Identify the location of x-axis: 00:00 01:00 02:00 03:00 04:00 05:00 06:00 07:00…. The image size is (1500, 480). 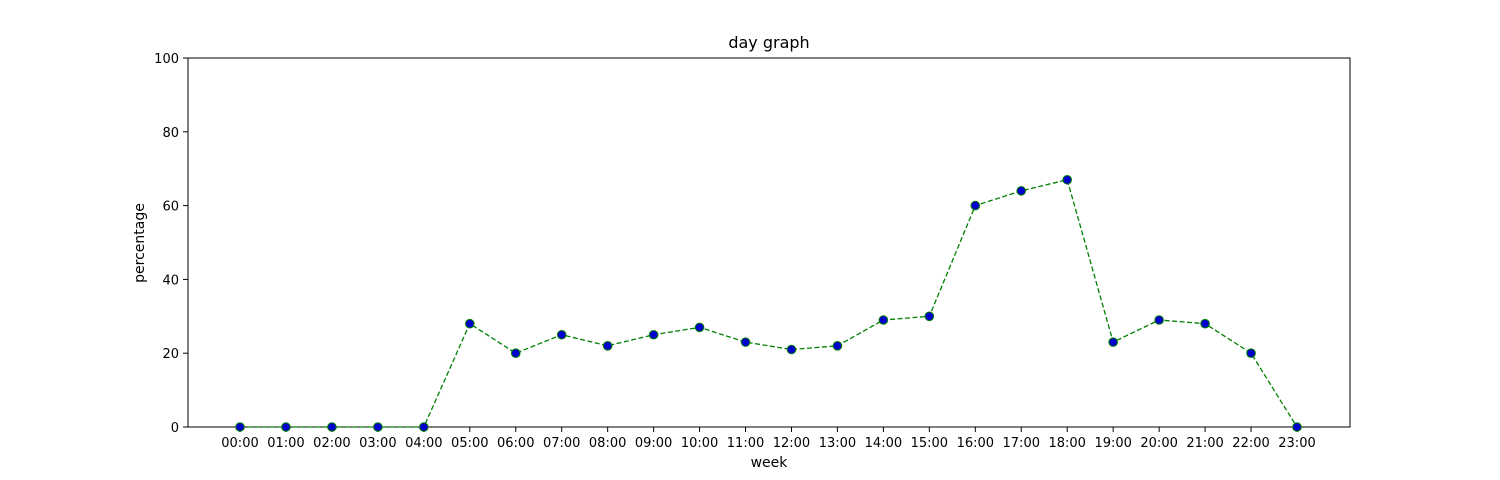
(768, 439).